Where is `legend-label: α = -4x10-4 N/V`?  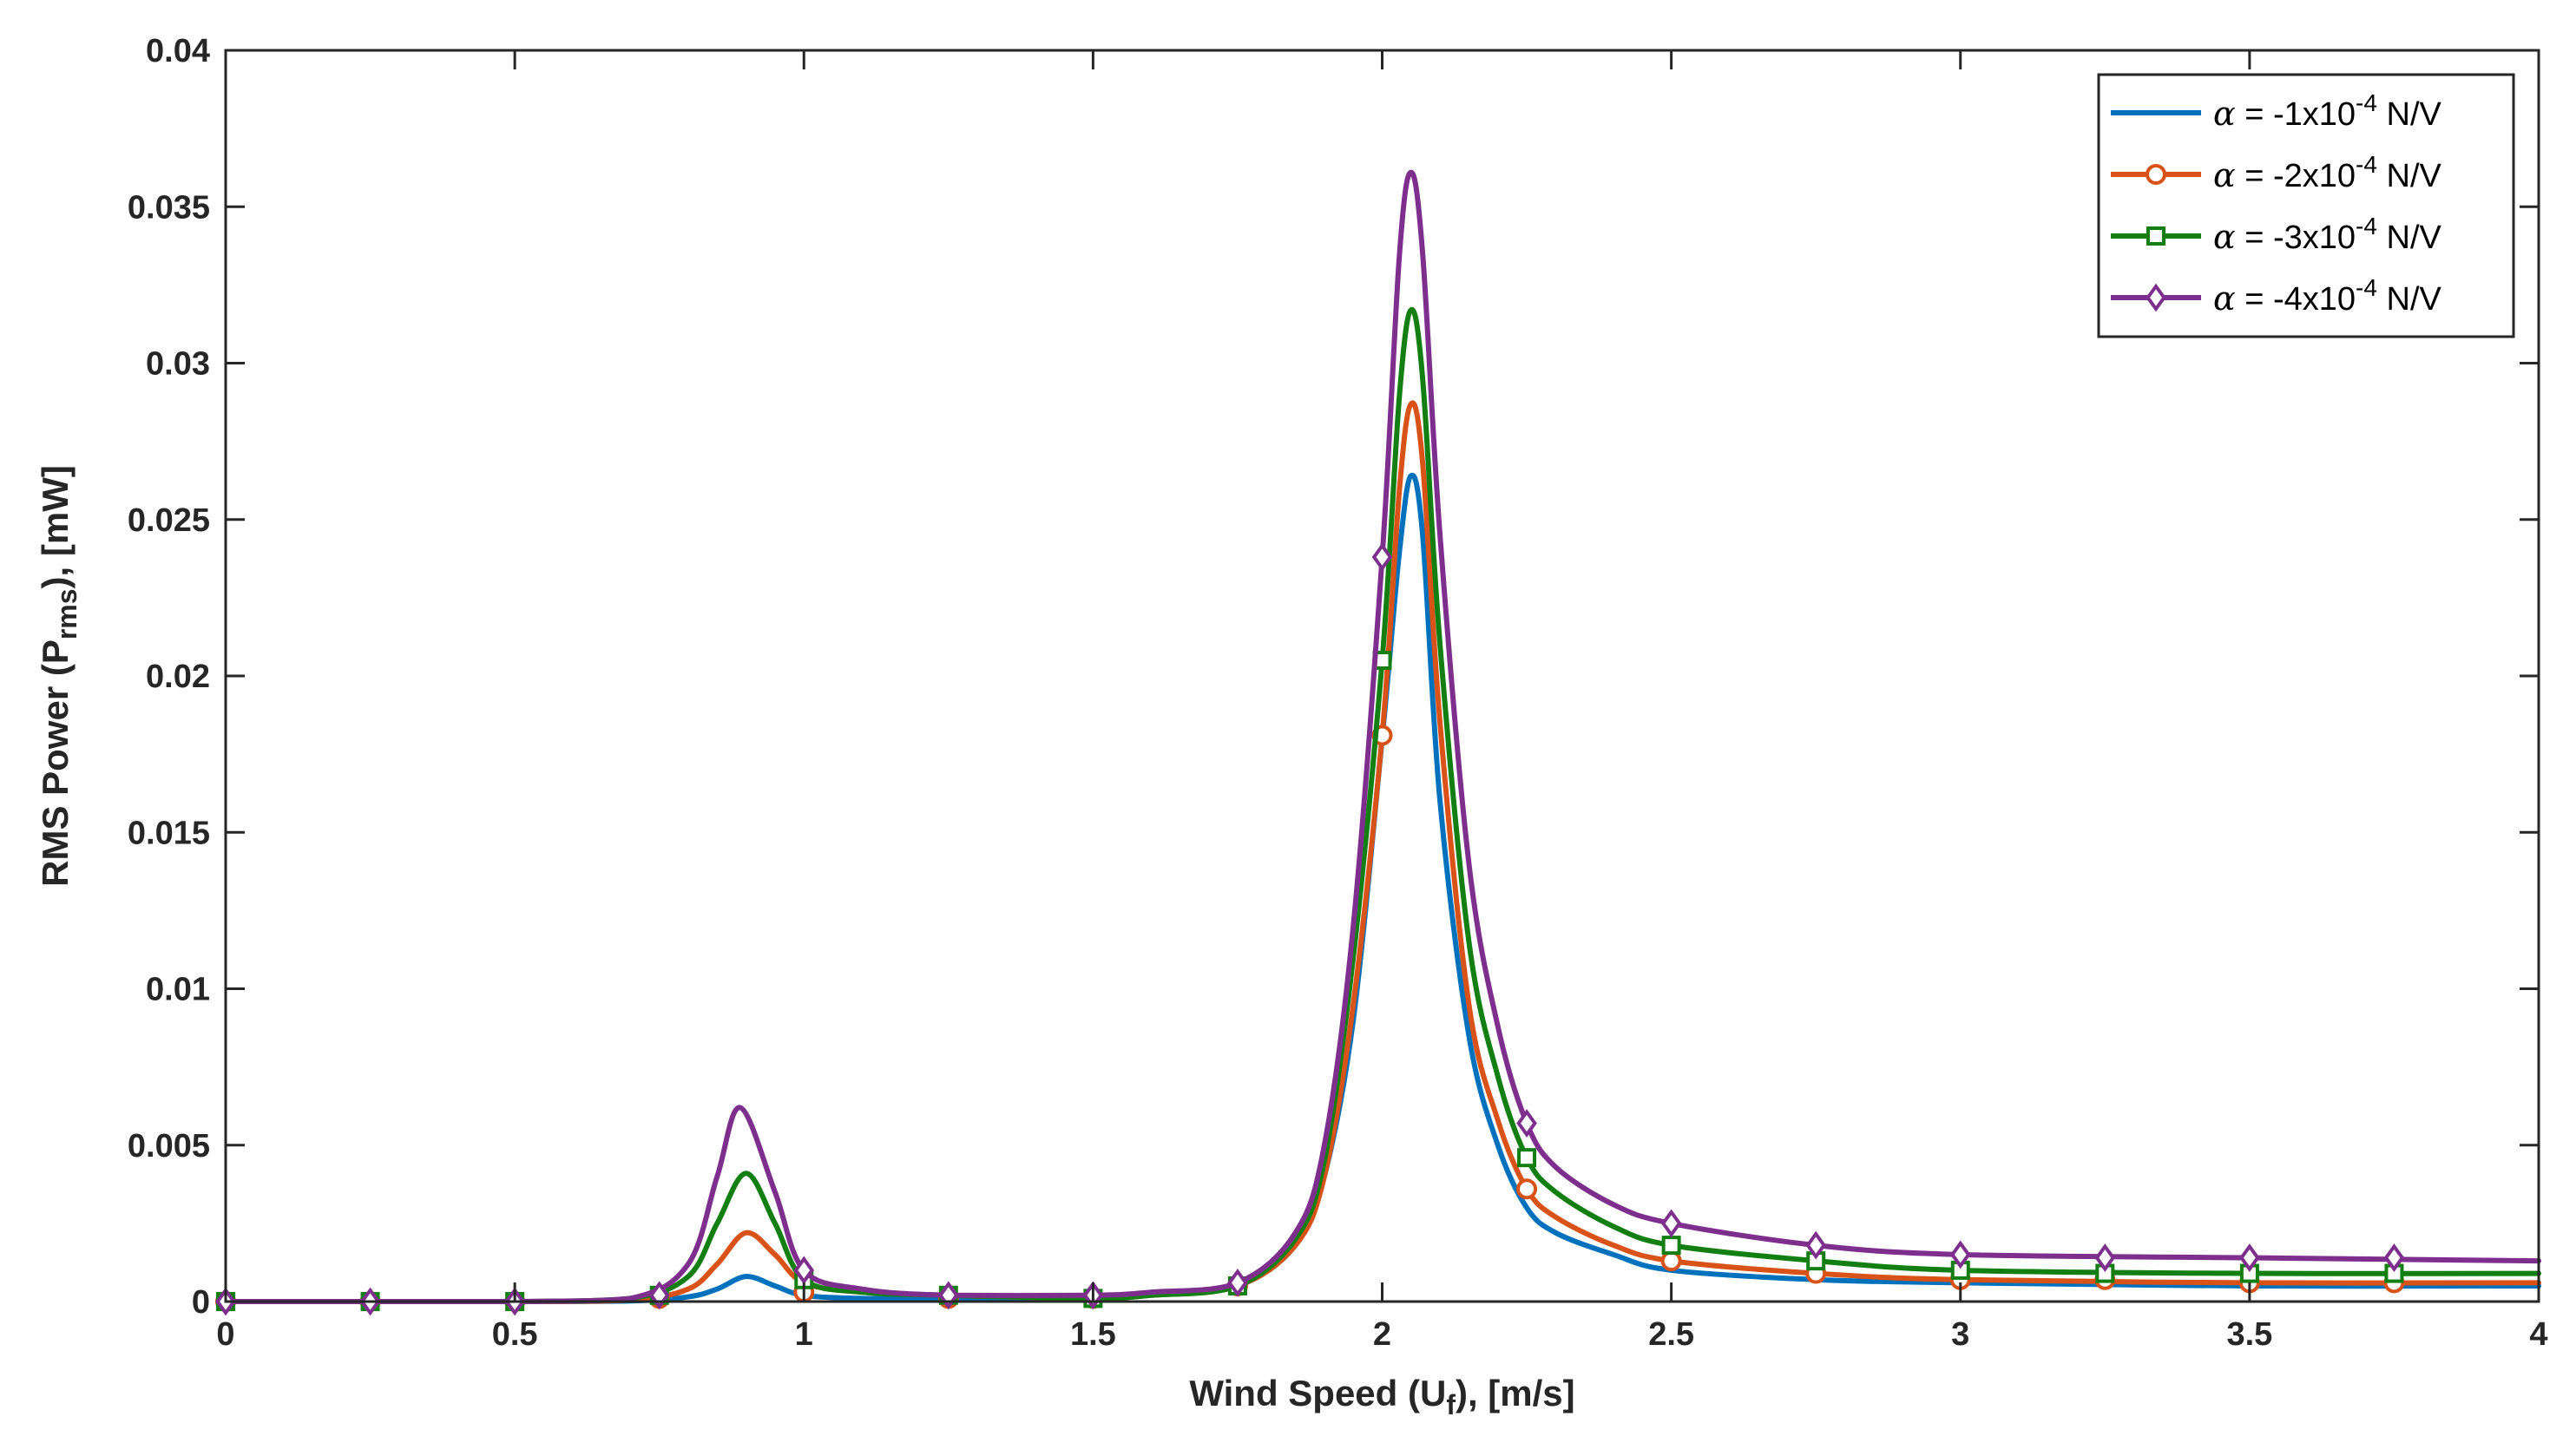
legend-label: α = -4x10-4 N/V is located at coordinates (2327, 296).